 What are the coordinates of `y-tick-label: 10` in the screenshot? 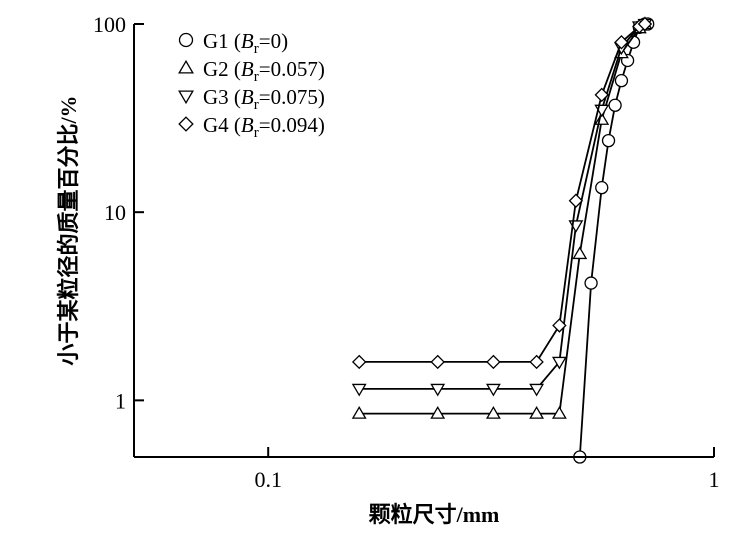 It's located at (115, 212).